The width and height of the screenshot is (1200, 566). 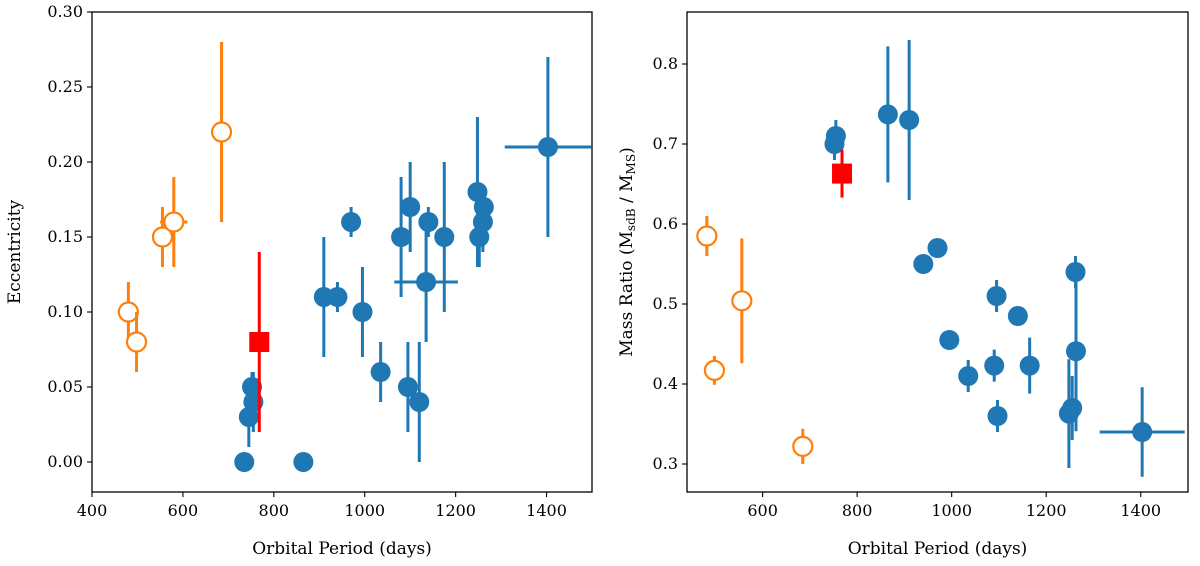 What do you see at coordinates (65, 11) in the screenshot?
I see `y-tick-label: 0.30` at bounding box center [65, 11].